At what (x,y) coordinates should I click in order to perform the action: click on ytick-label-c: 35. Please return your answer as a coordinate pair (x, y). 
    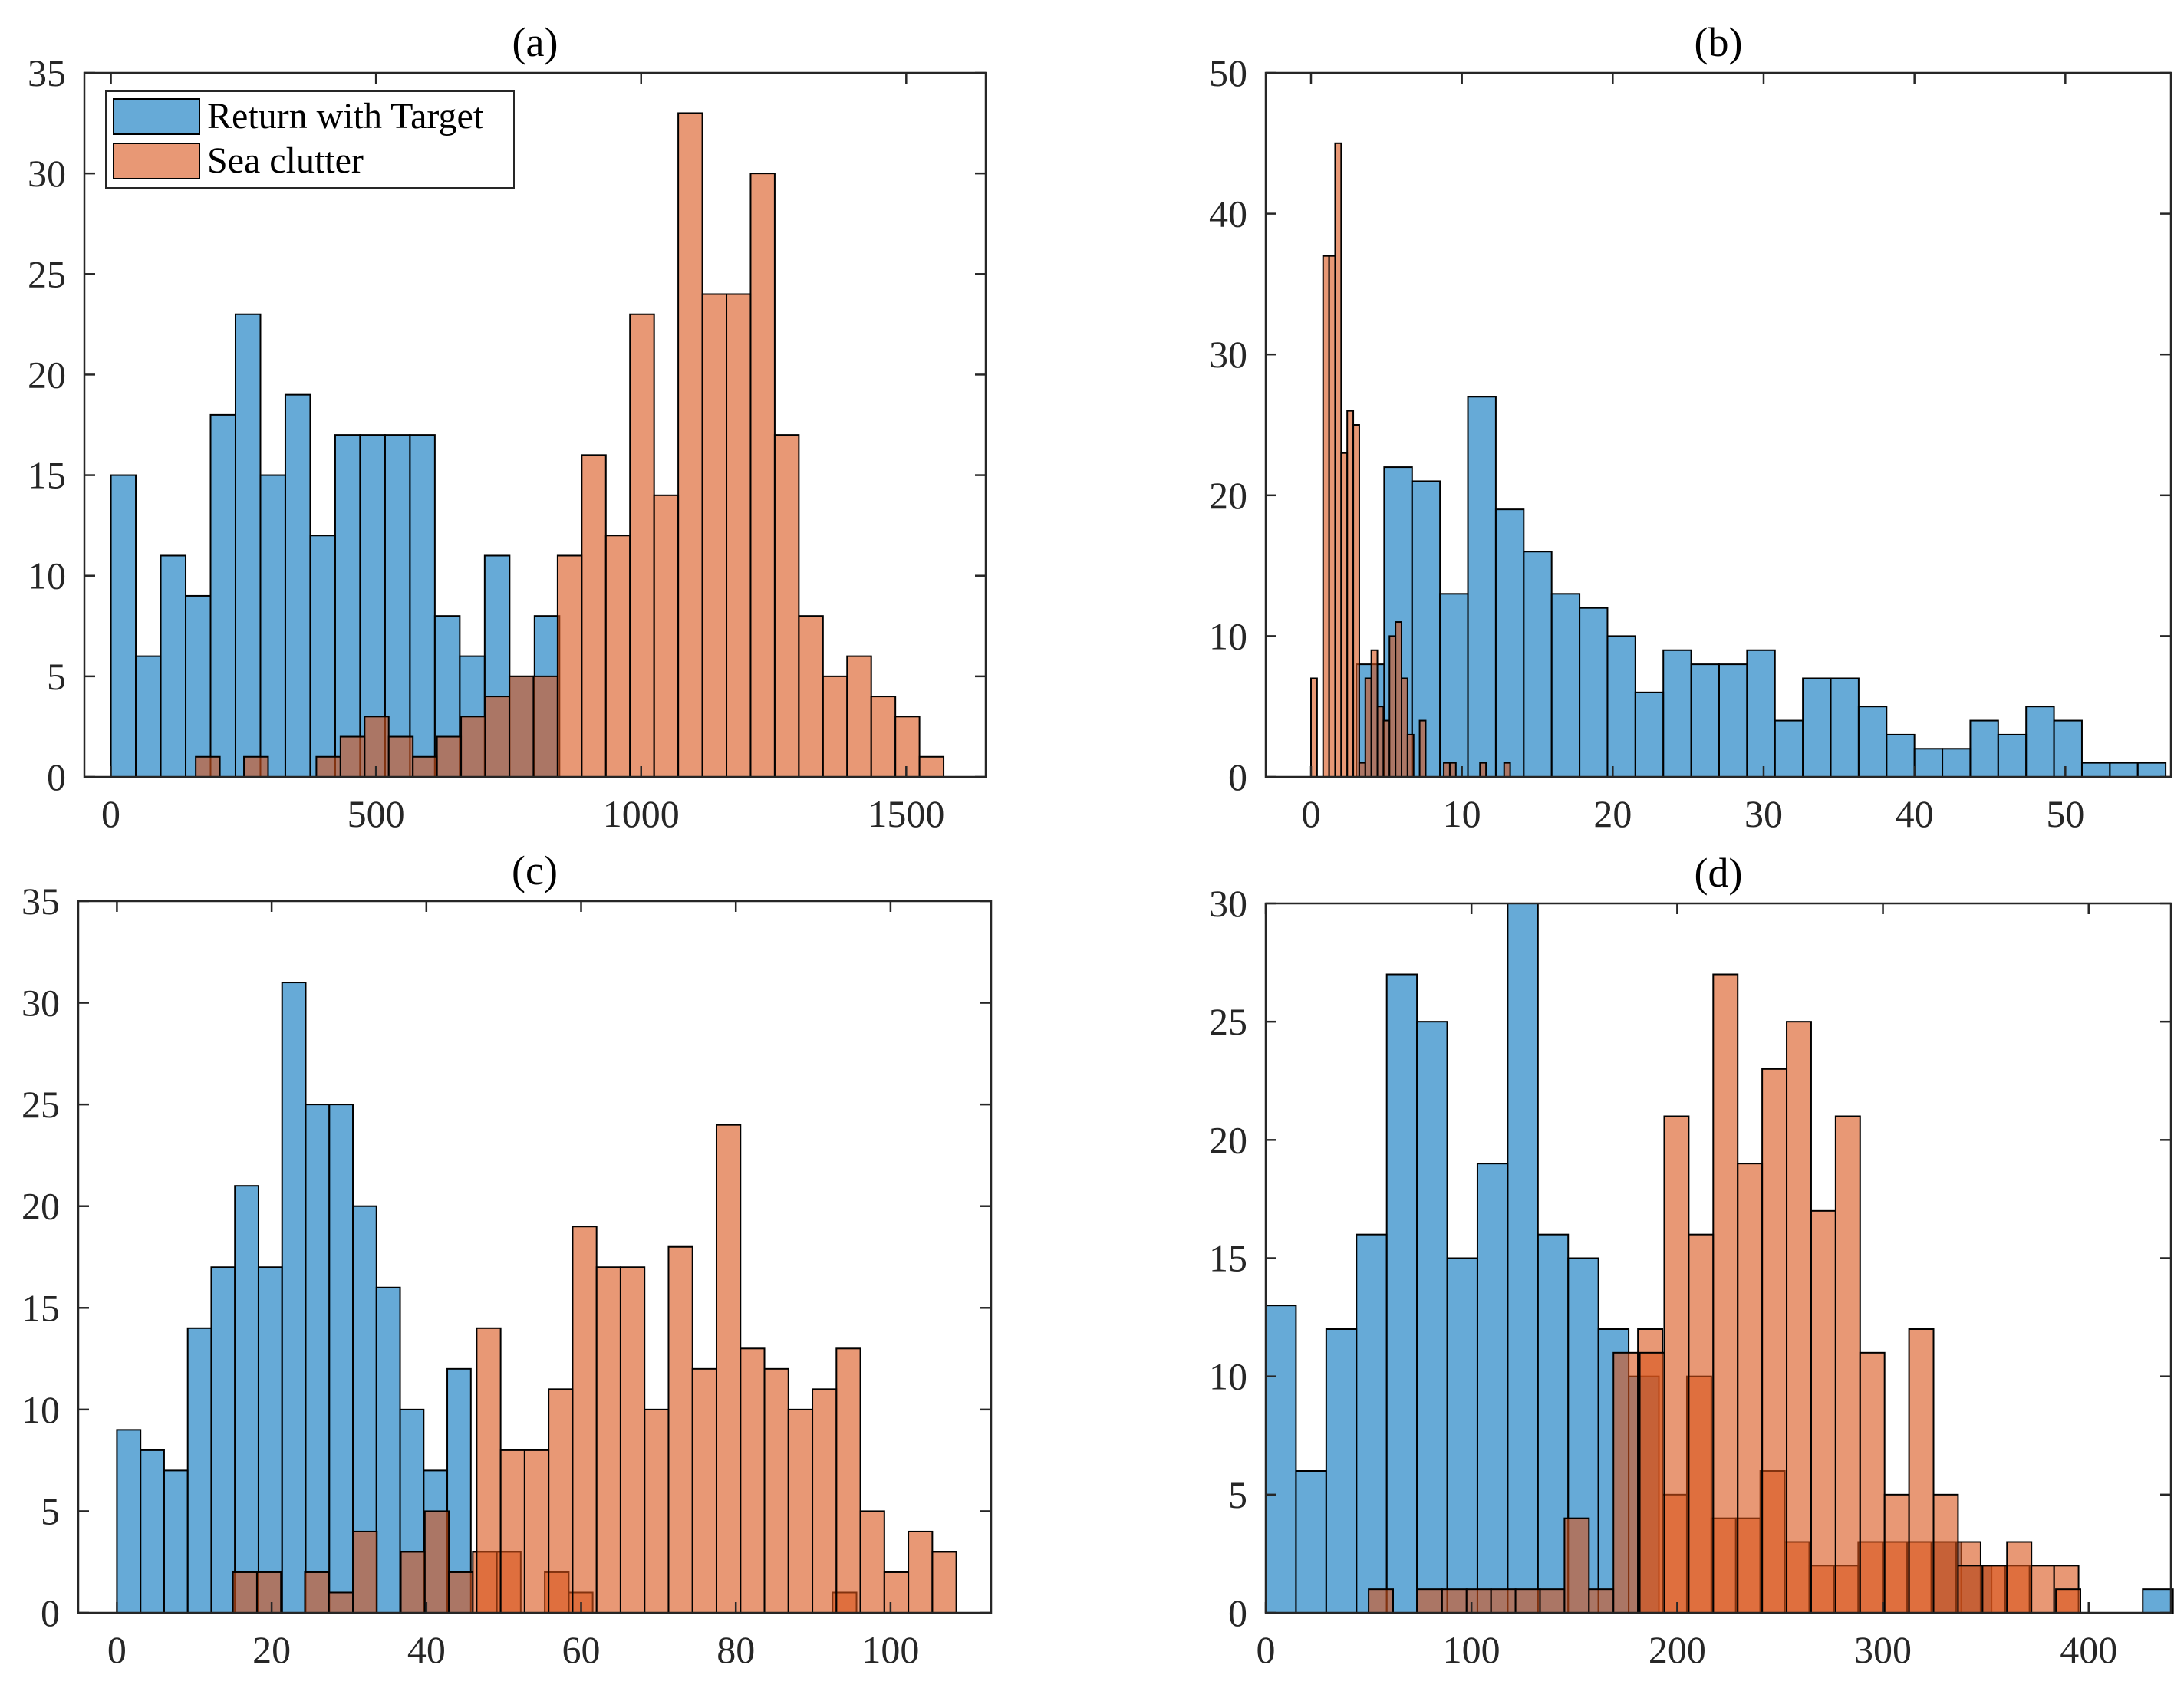
    Looking at the image, I should click on (40, 901).